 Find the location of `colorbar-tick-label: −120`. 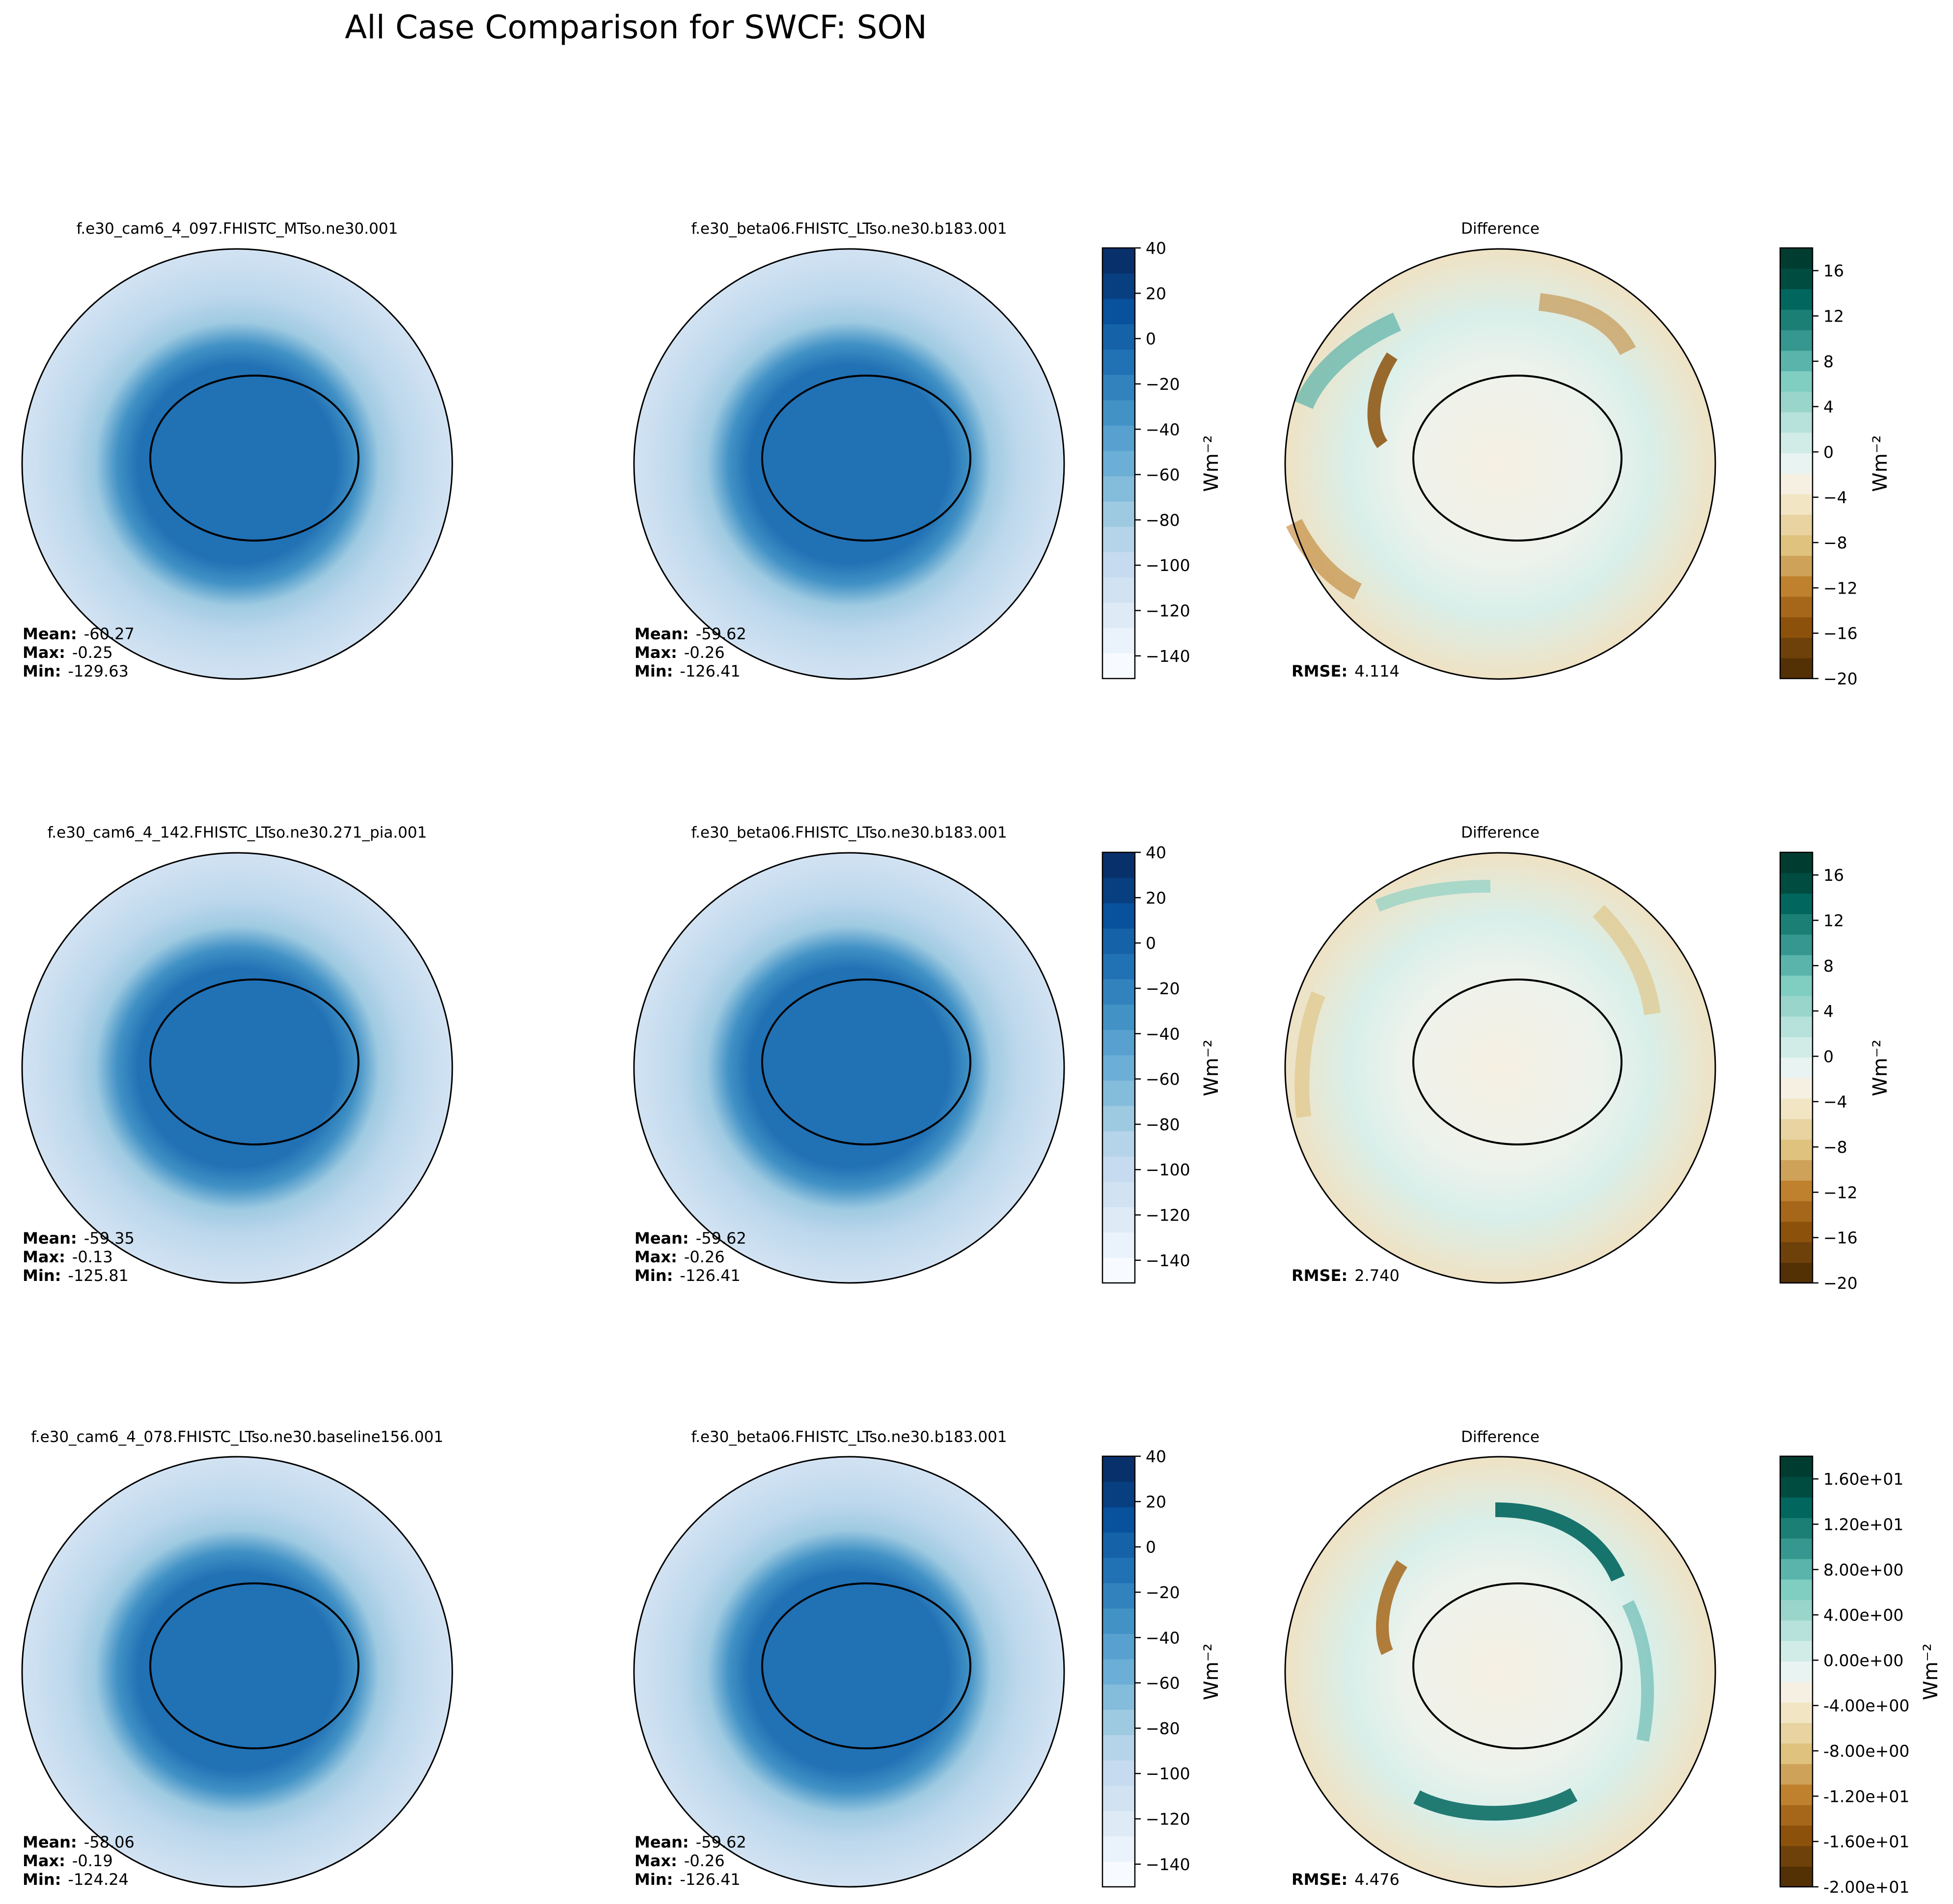

colorbar-tick-label: −120 is located at coordinates (1168, 1215).